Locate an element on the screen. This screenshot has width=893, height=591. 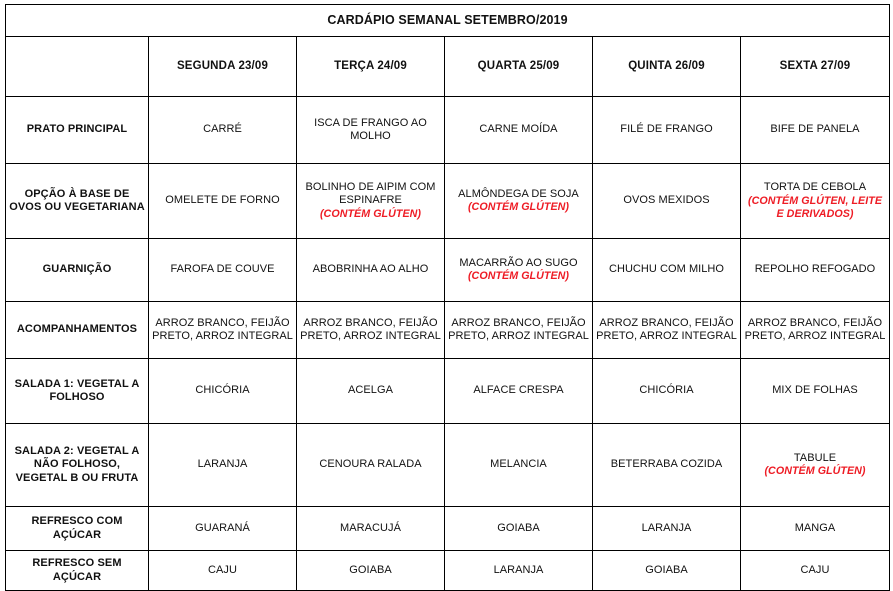
row-label-prato-principal: PRATO PRINCIPAL is located at coordinates (77, 130).